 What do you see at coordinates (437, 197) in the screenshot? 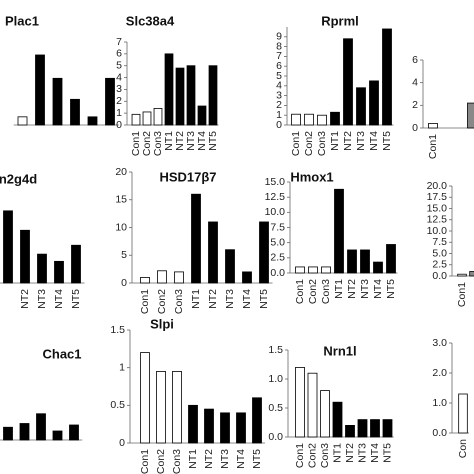
I see `y-tick-label: 17.5` at bounding box center [437, 197].